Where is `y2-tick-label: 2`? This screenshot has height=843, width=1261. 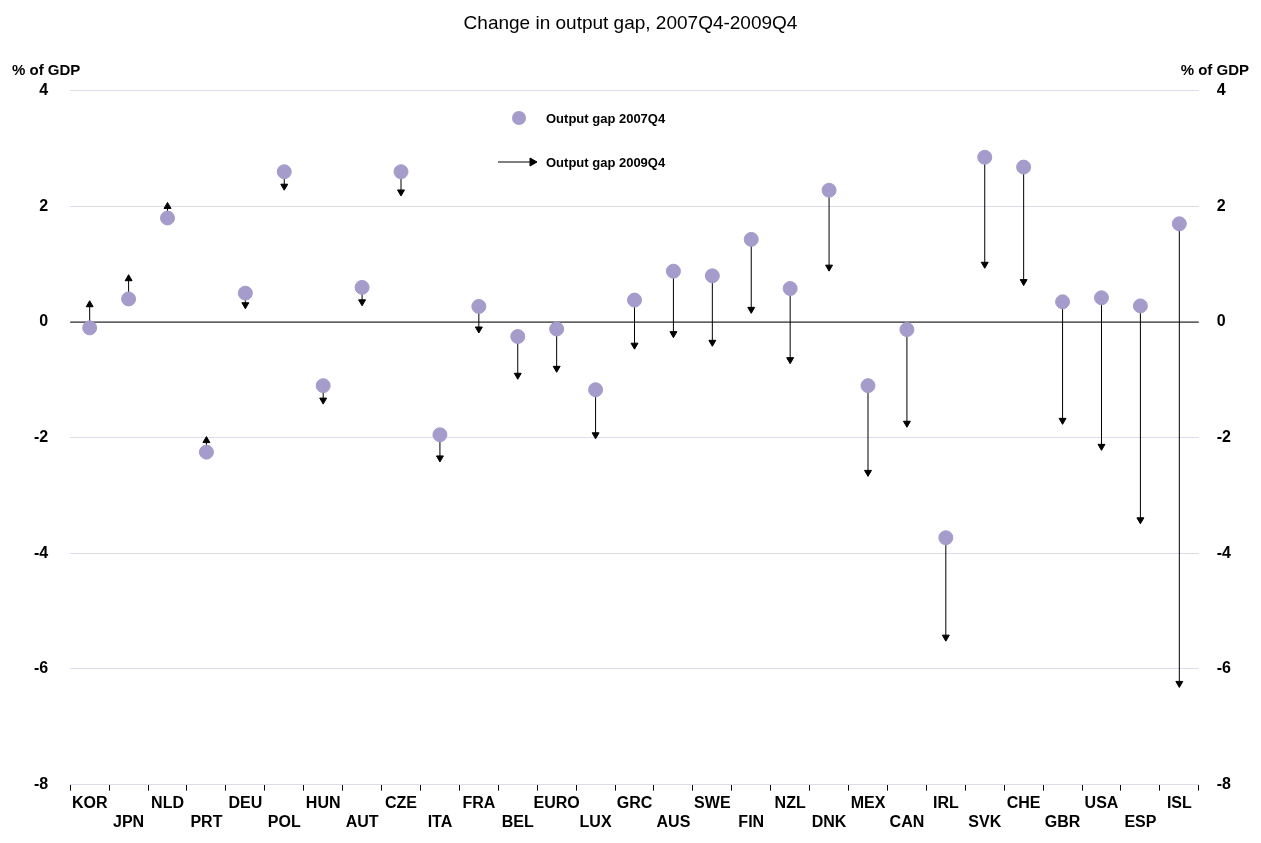 y2-tick-label: 2 is located at coordinates (1221, 205).